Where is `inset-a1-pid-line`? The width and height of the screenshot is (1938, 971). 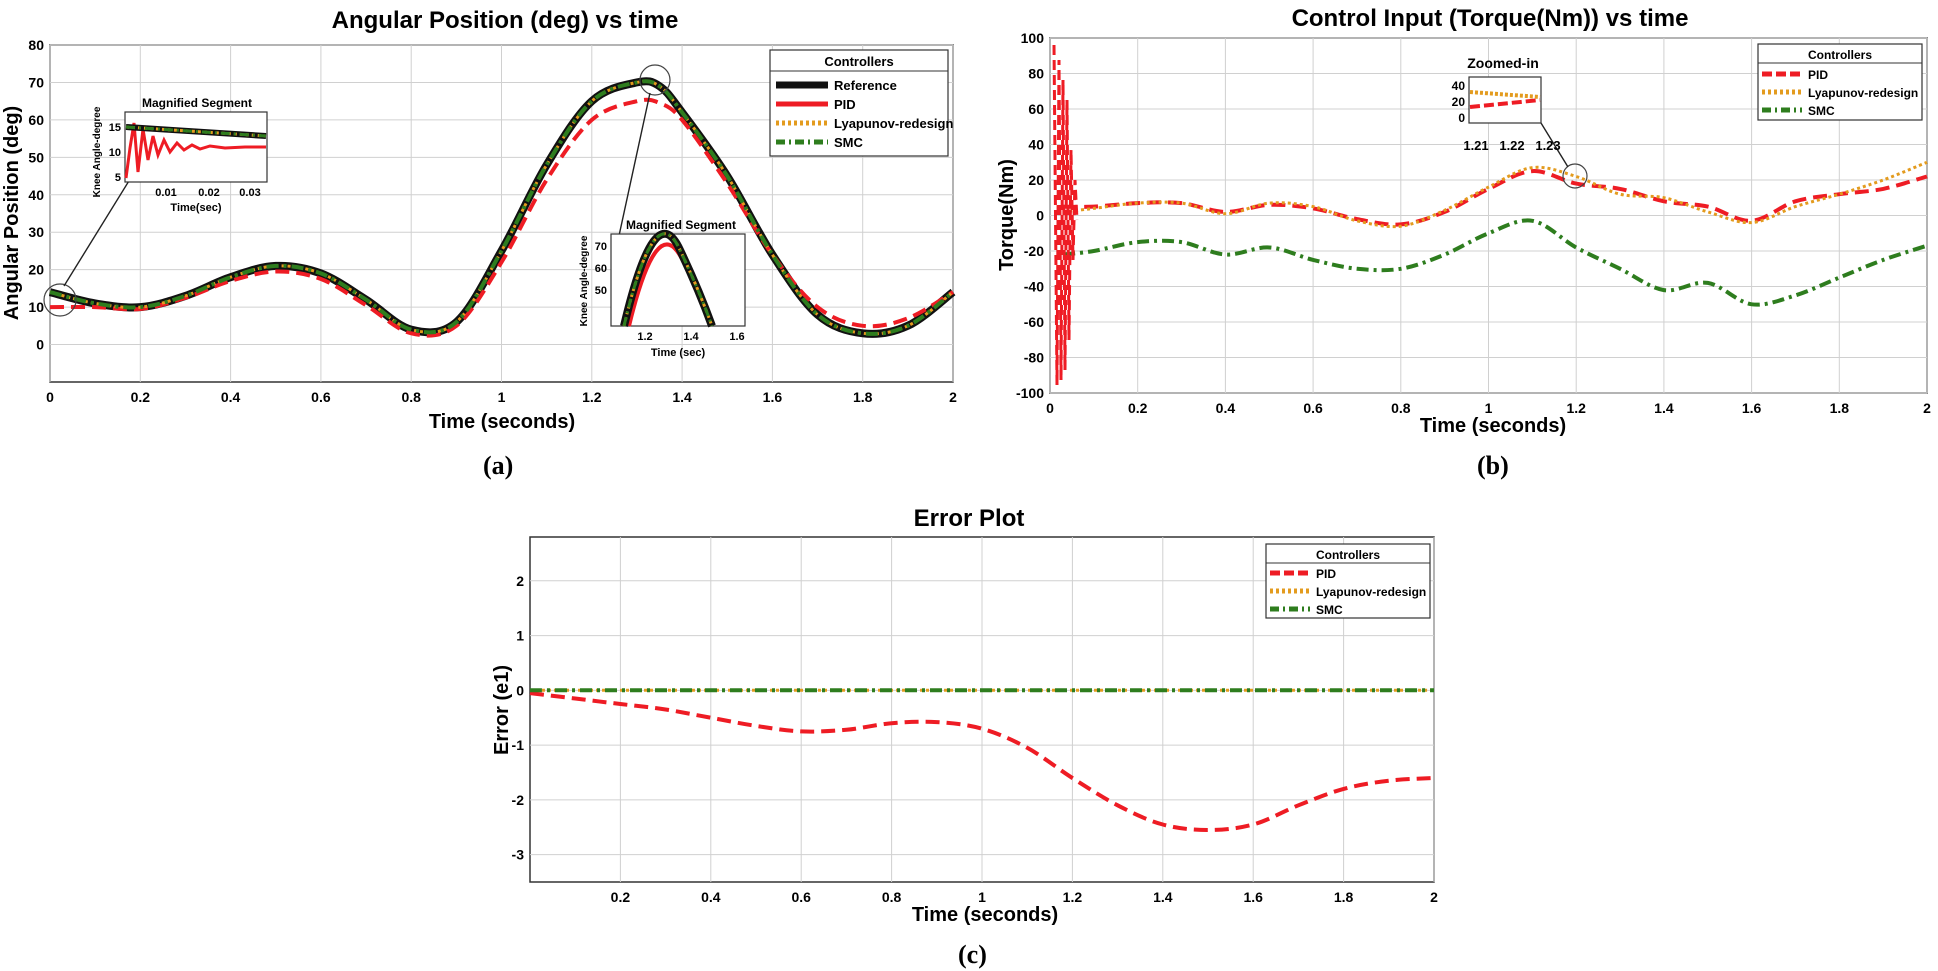 inset-a1-pid-line is located at coordinates (195, 150).